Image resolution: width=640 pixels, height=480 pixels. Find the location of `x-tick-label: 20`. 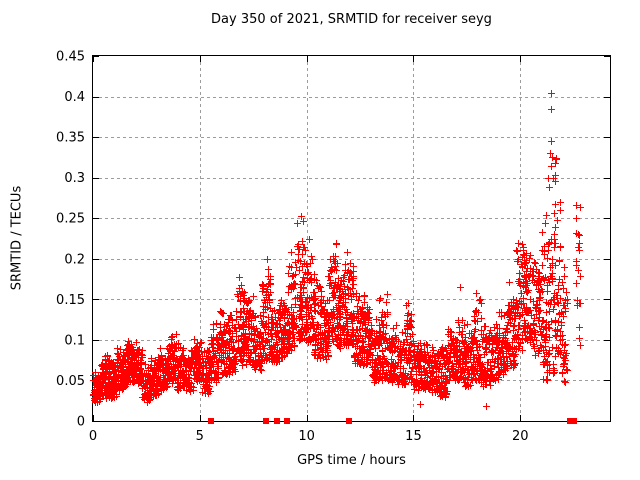

x-tick-label: 20 is located at coordinates (520, 436).